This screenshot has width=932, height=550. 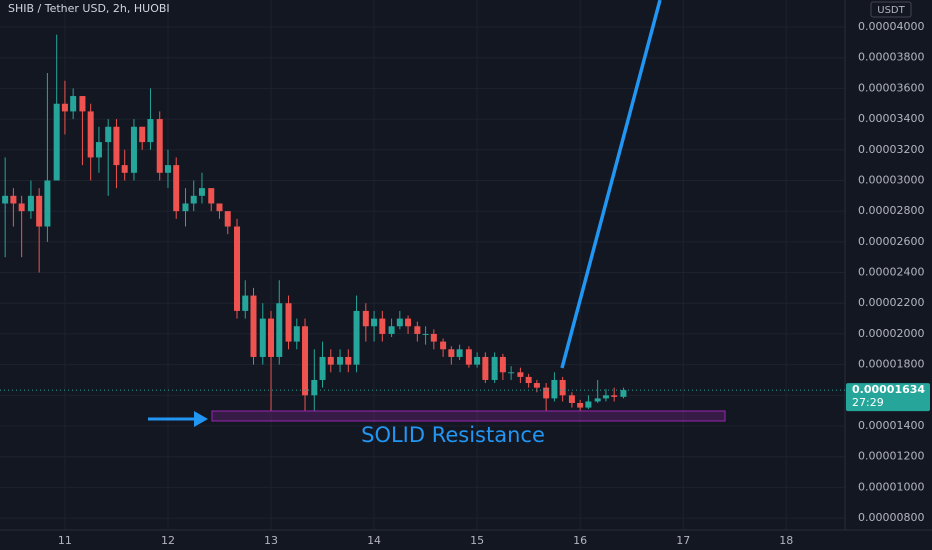 I want to click on x-tick-label: 11, so click(x=65, y=540).